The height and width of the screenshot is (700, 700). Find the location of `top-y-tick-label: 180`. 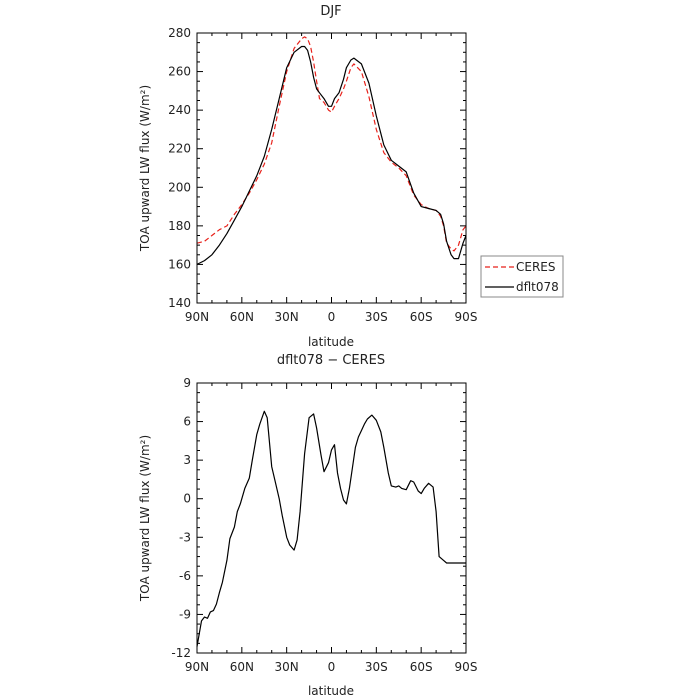

top-y-tick-label: 180 is located at coordinates (179, 226).